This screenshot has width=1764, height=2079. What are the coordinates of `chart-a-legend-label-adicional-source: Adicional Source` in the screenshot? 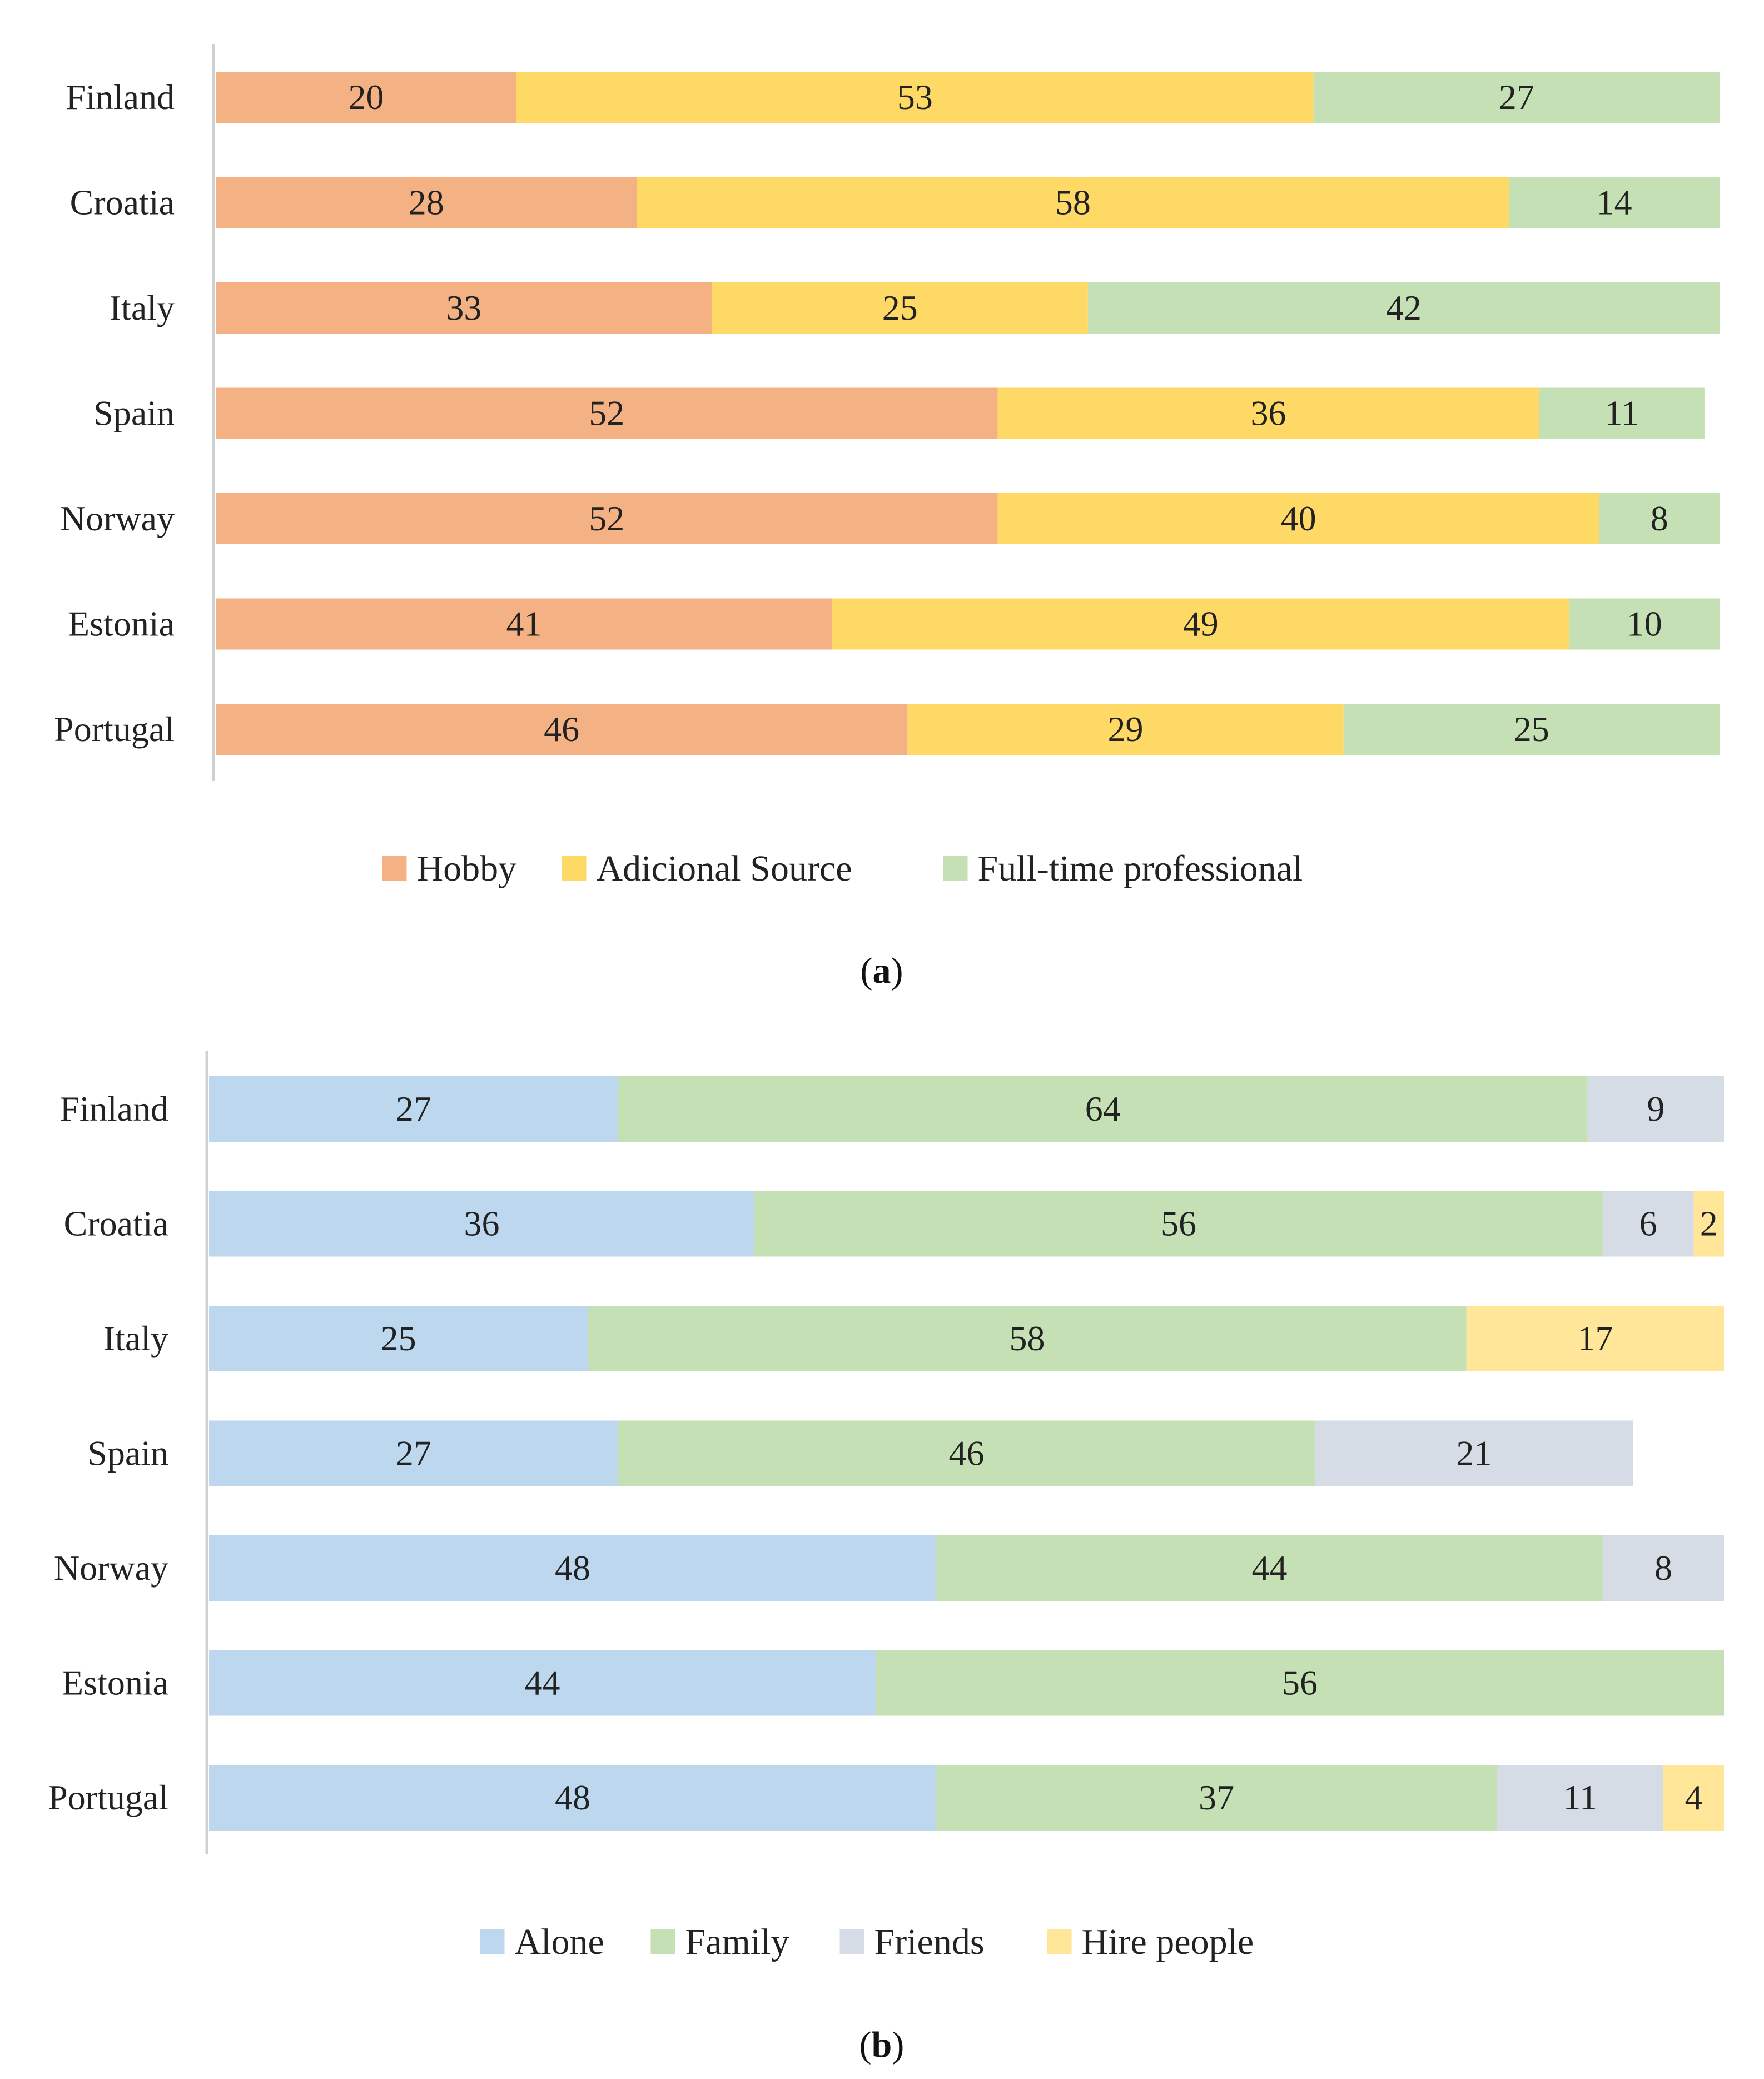 It's located at (724, 868).